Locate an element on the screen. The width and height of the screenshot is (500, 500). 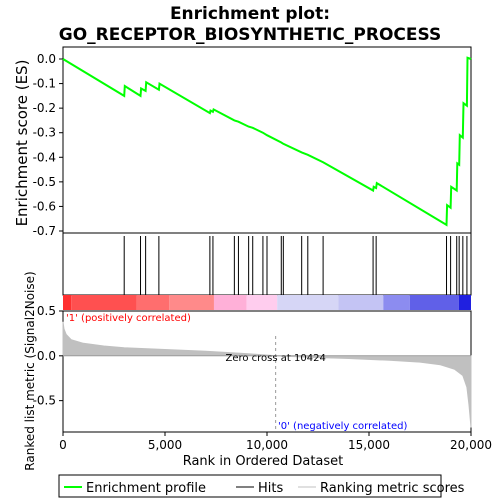
es-y-axis-label: Enrichment score (ES) is located at coordinates (22, 143).